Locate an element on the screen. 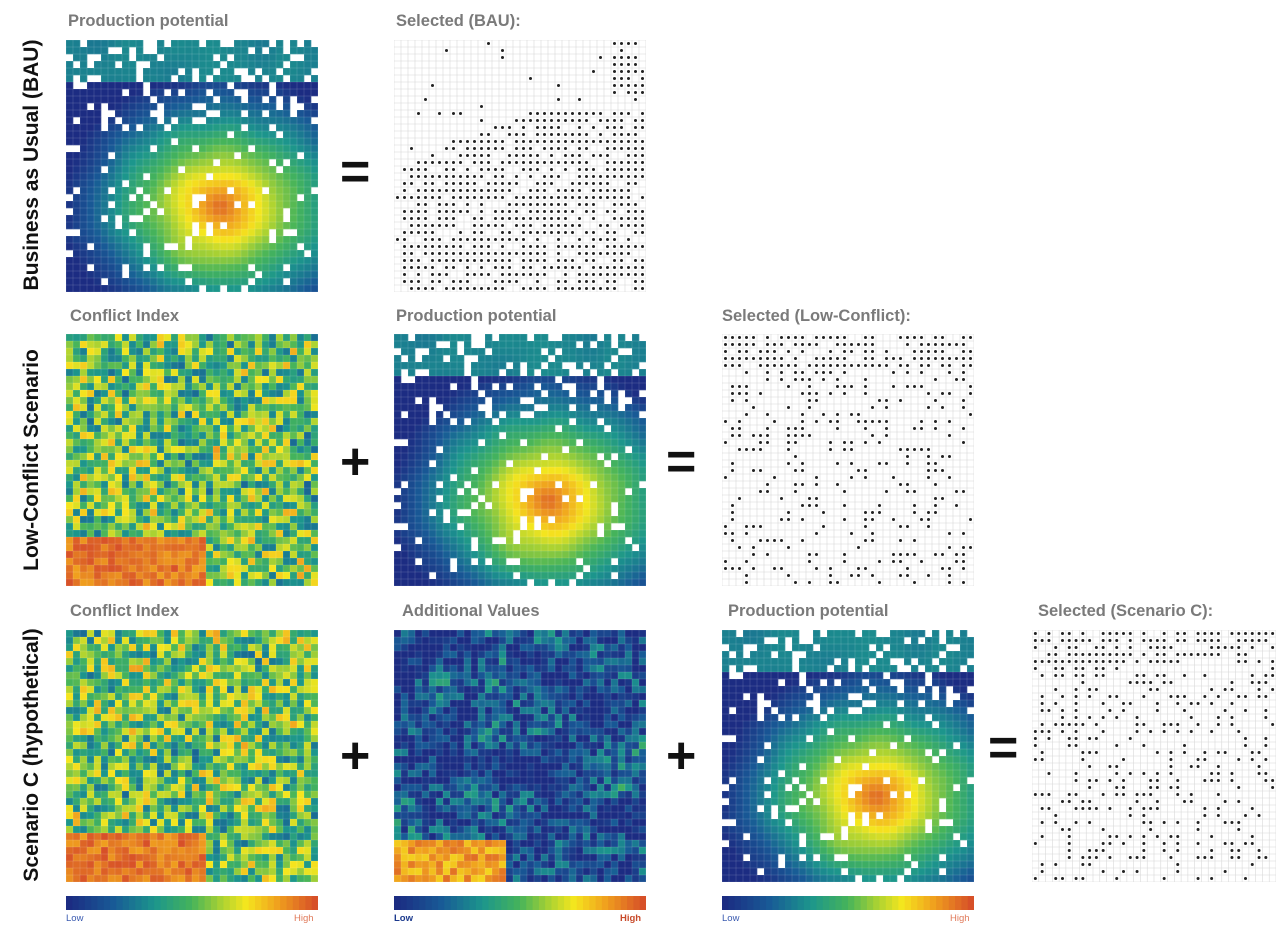 The height and width of the screenshot is (928, 1278). c-selected-map is located at coordinates (1154, 756).